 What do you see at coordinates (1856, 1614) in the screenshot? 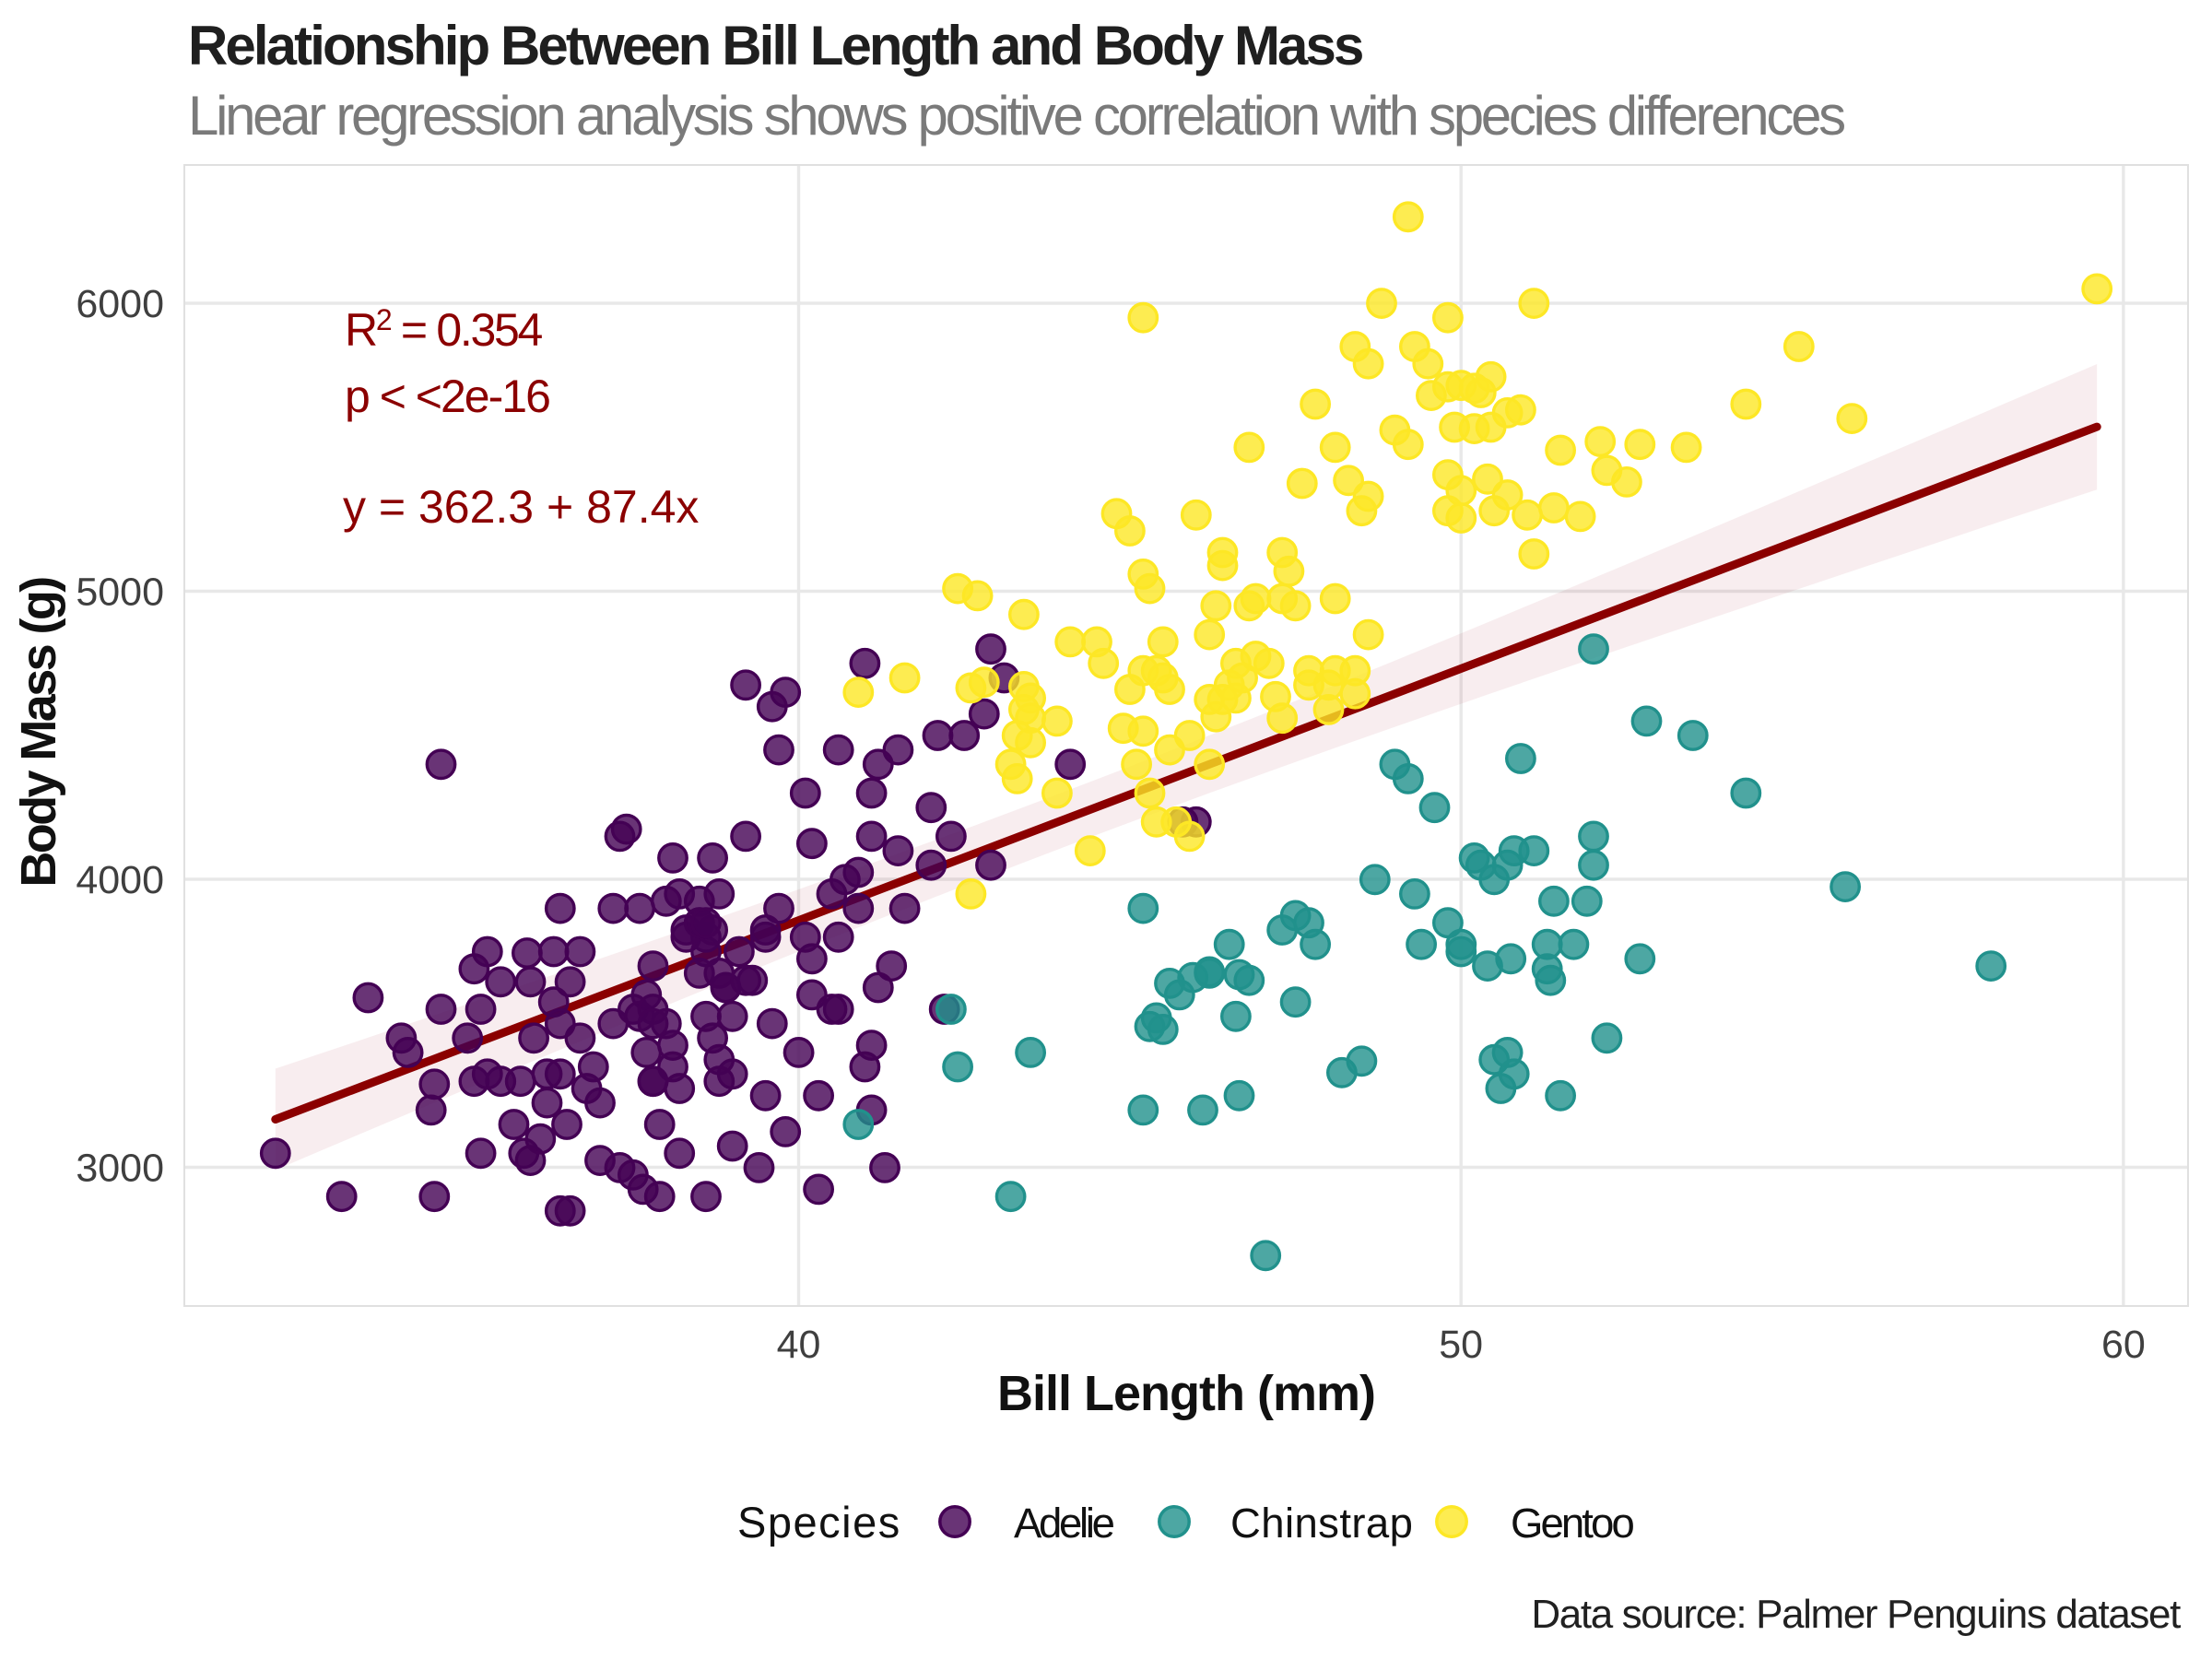
I see `svg-text:Data source: Palmer Penguins d: Data source: Palmer Penguins dataset` at bounding box center [1856, 1614].